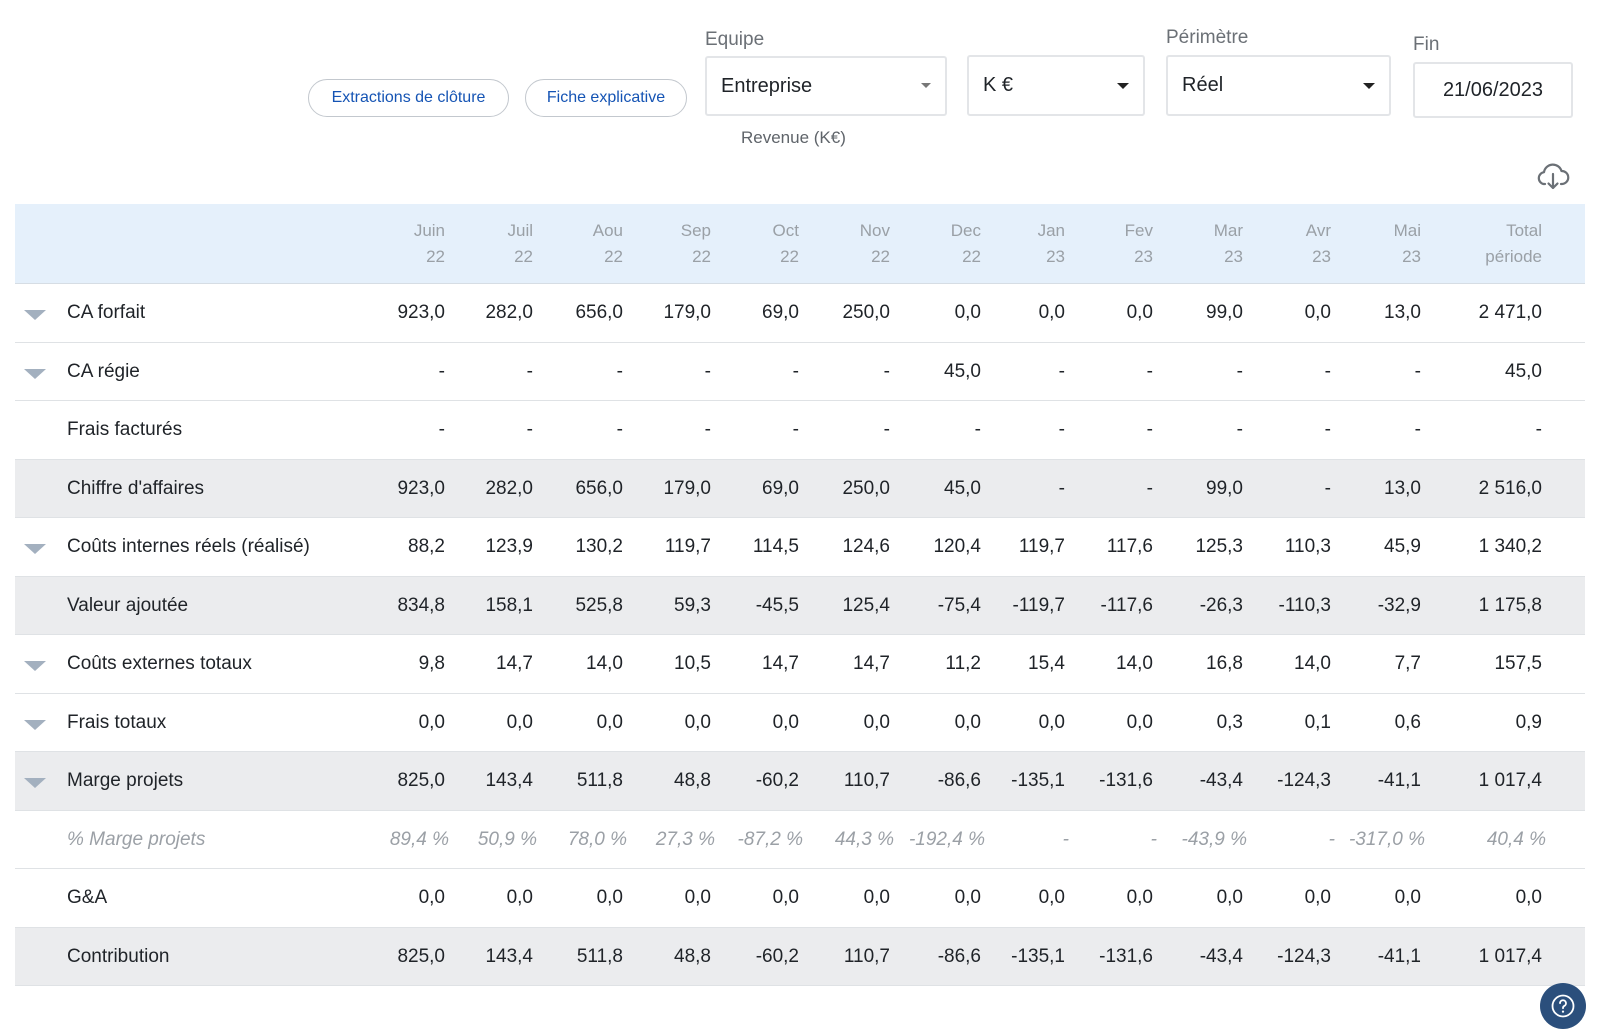 The image size is (1600, 1036). I want to click on column-header-label: Oct, so click(785, 230).